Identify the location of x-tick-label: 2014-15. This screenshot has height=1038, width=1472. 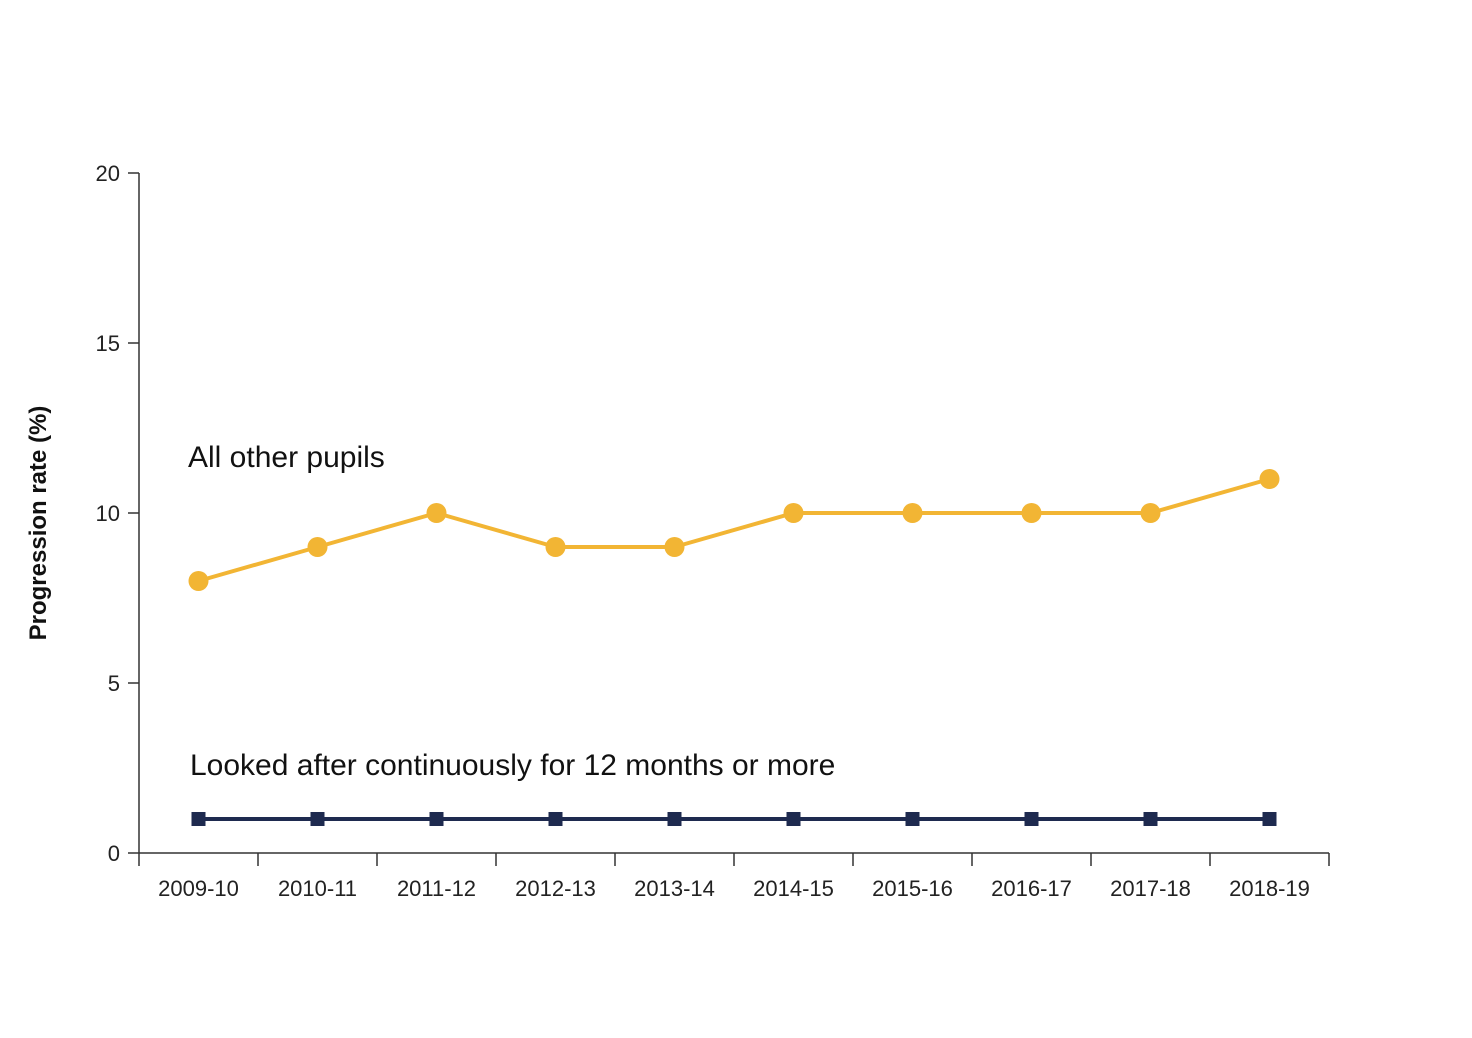
(793, 888).